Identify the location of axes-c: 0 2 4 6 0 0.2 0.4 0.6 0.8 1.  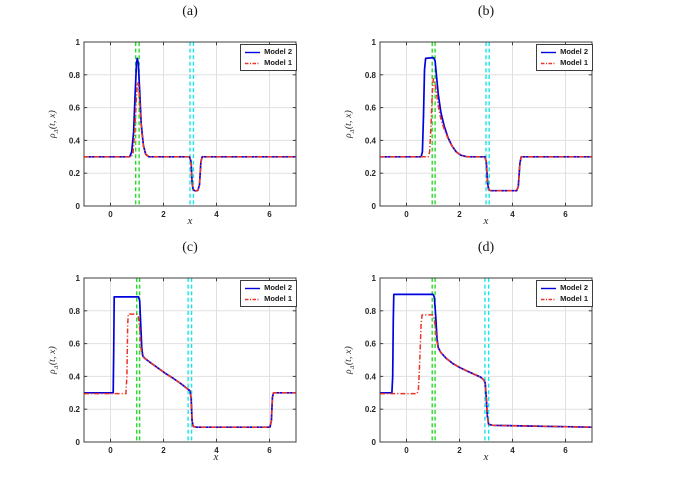
(183, 364).